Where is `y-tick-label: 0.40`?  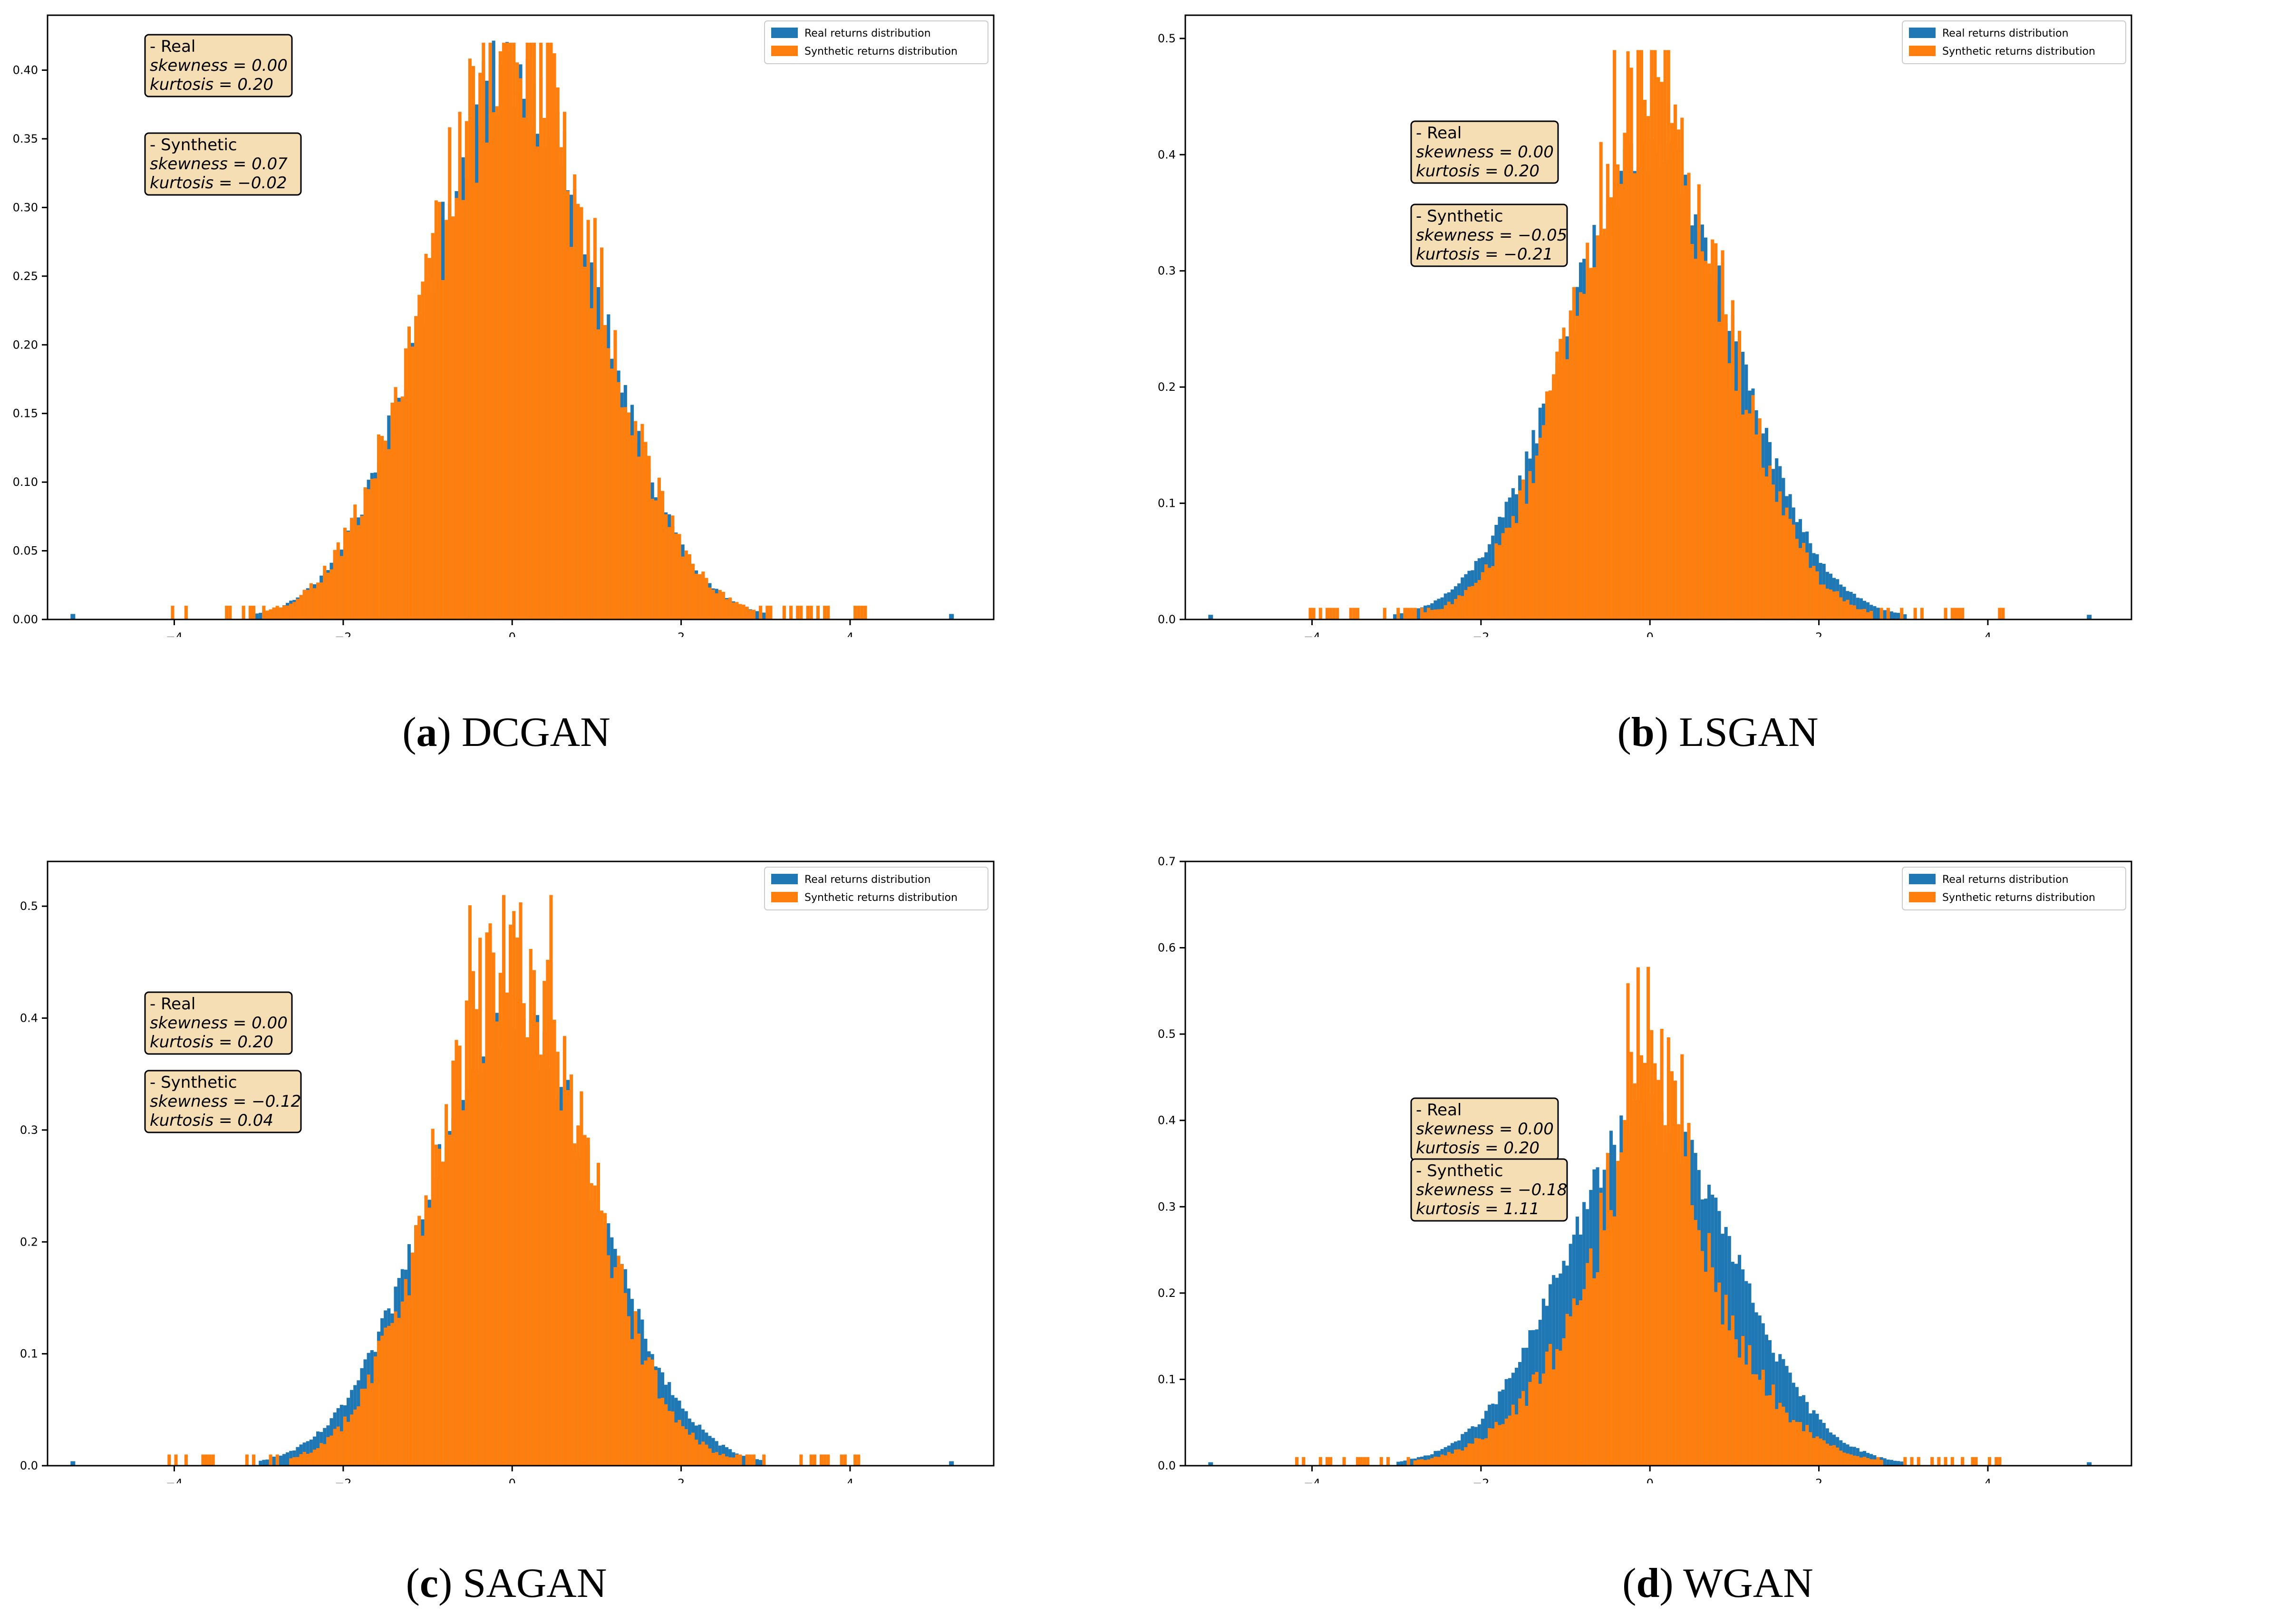
y-tick-label: 0.40 is located at coordinates (25, 70).